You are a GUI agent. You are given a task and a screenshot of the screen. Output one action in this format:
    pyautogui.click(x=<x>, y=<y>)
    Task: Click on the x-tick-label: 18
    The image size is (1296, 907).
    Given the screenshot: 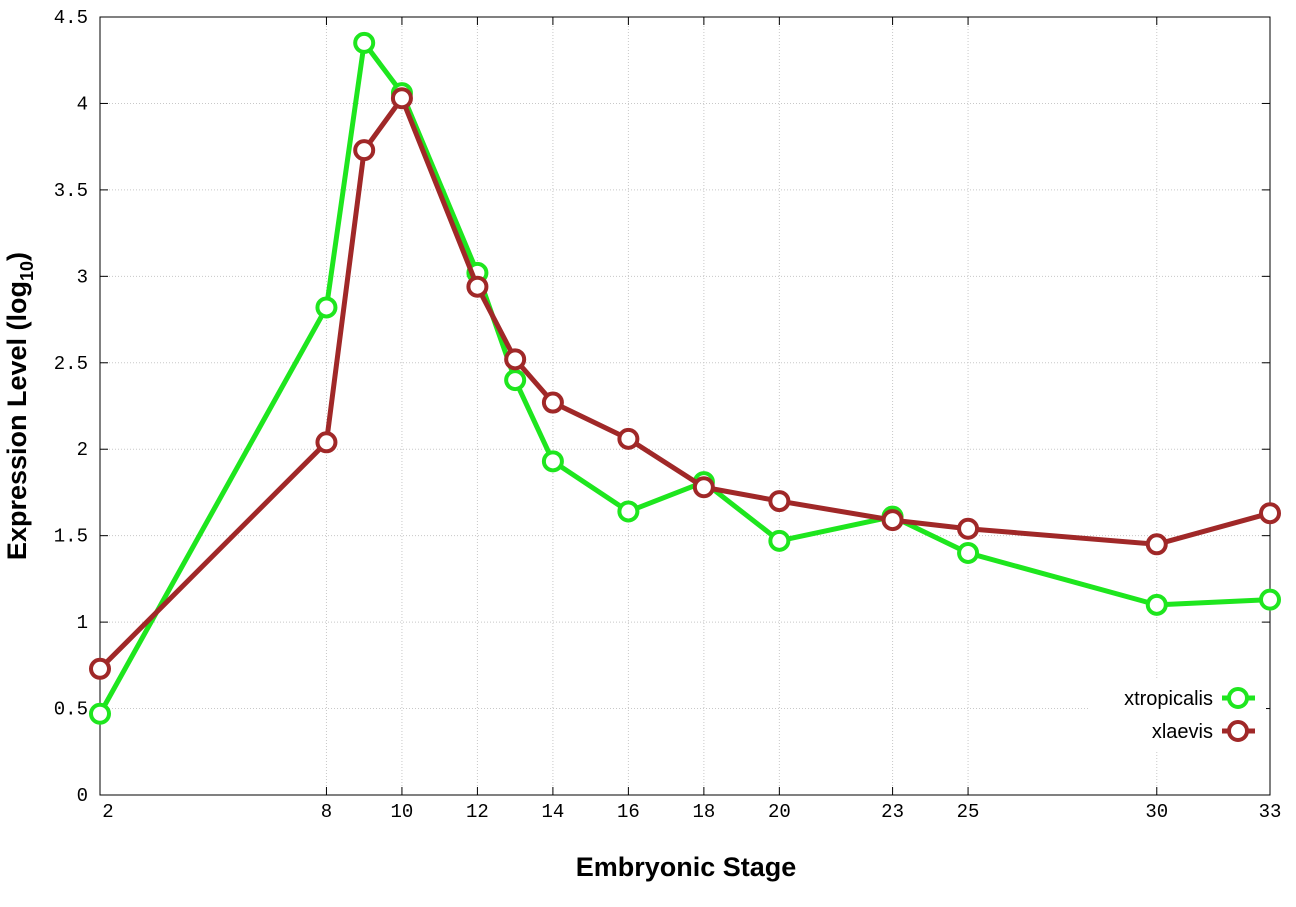 What is the action you would take?
    pyautogui.click(x=703, y=812)
    